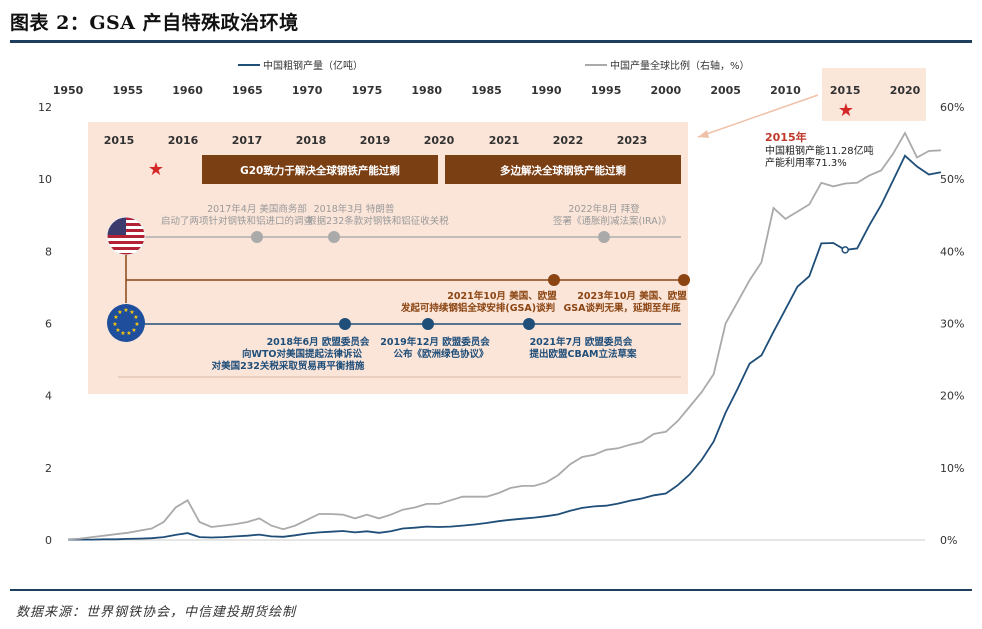  I want to click on y-right-tick-label: 20%, so click(952, 396).